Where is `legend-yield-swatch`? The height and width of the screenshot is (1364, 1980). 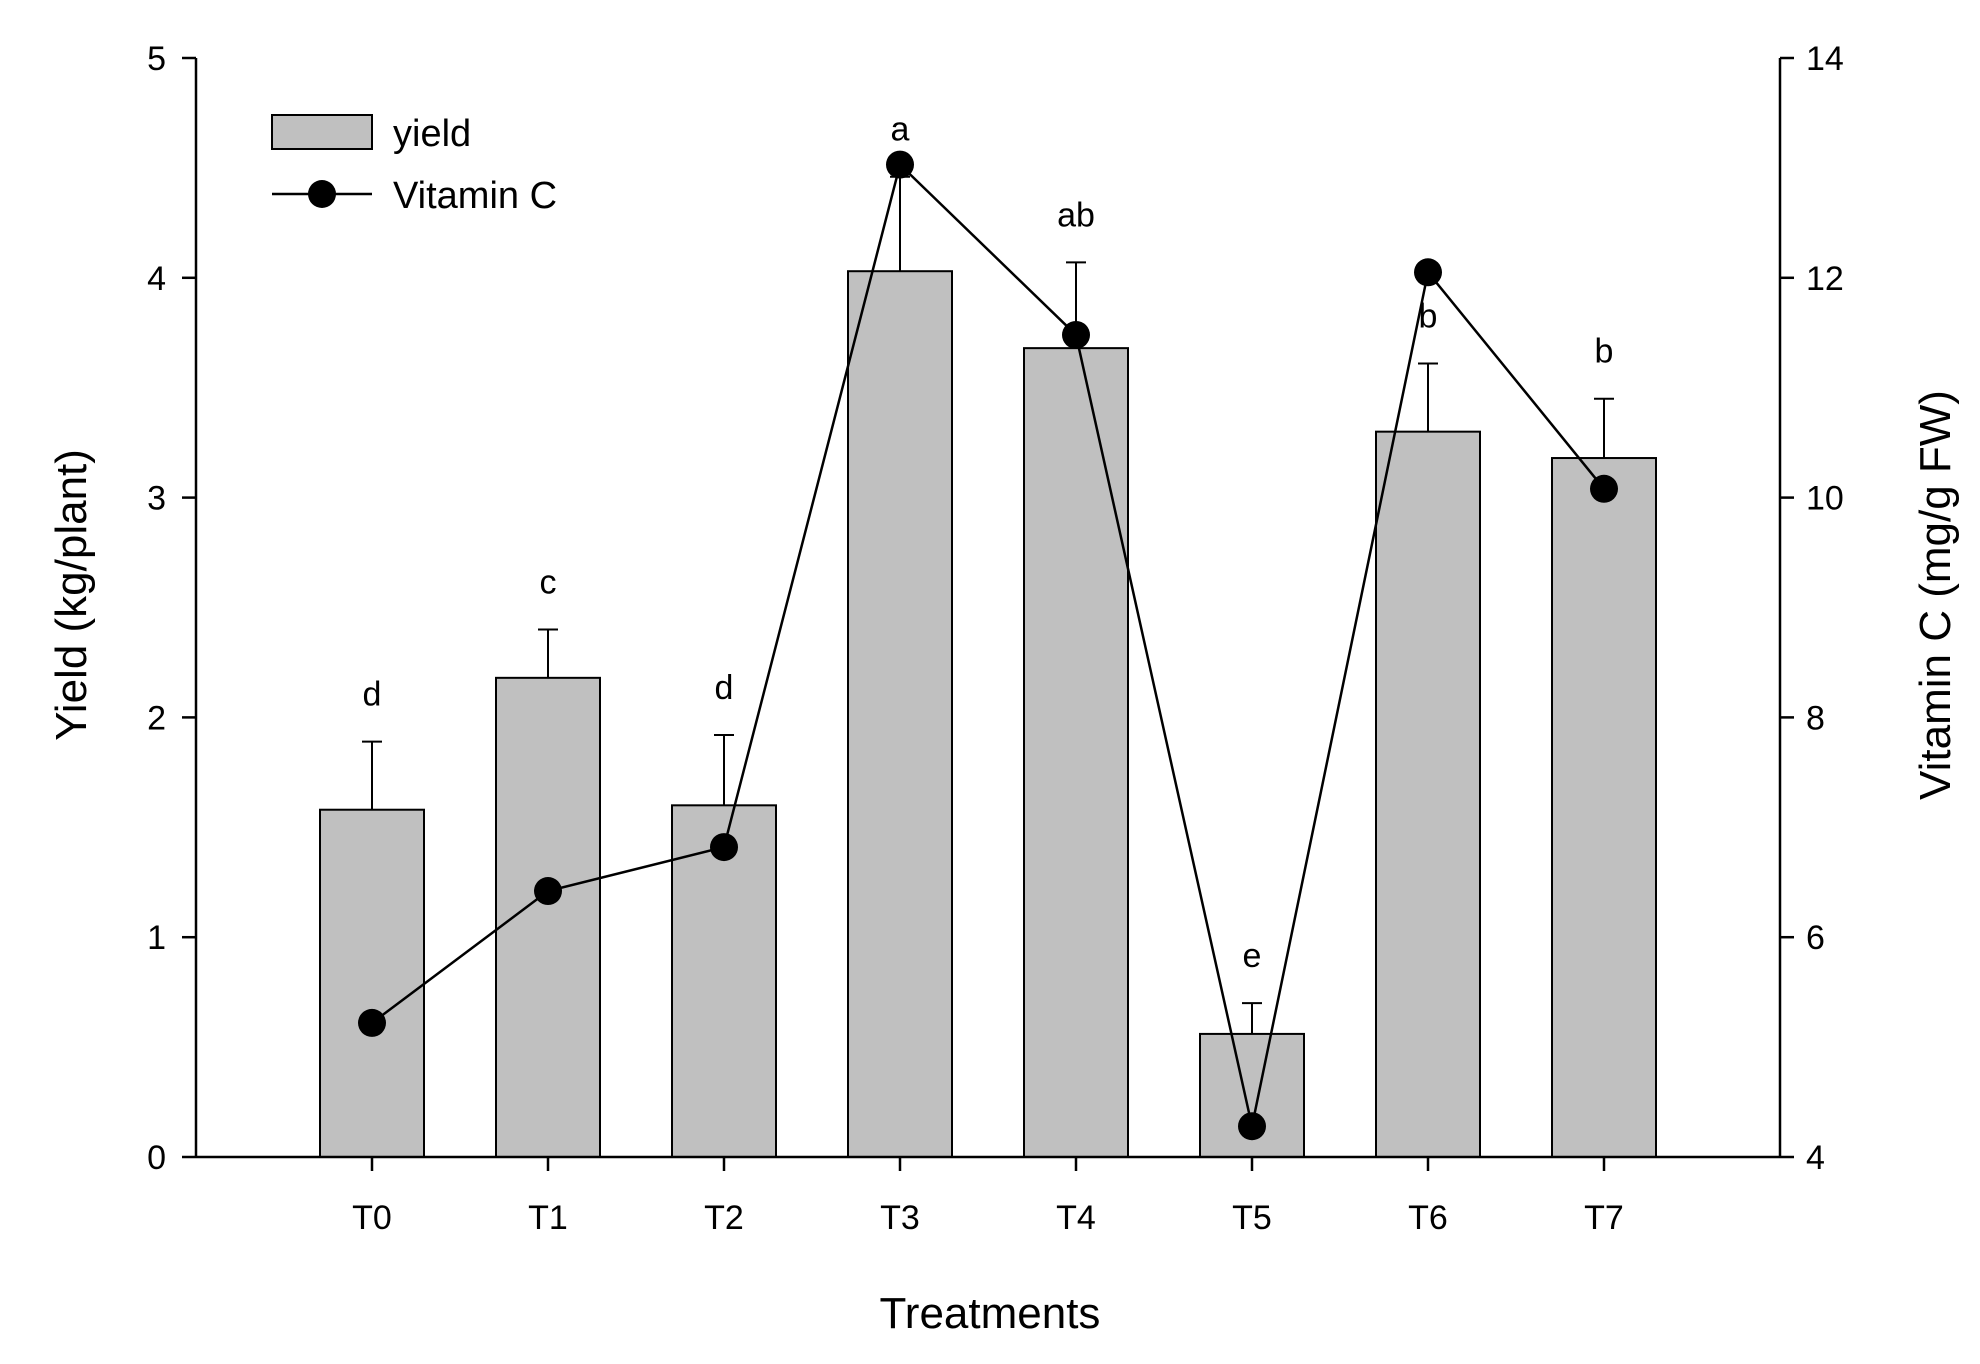 legend-yield-swatch is located at coordinates (322, 132).